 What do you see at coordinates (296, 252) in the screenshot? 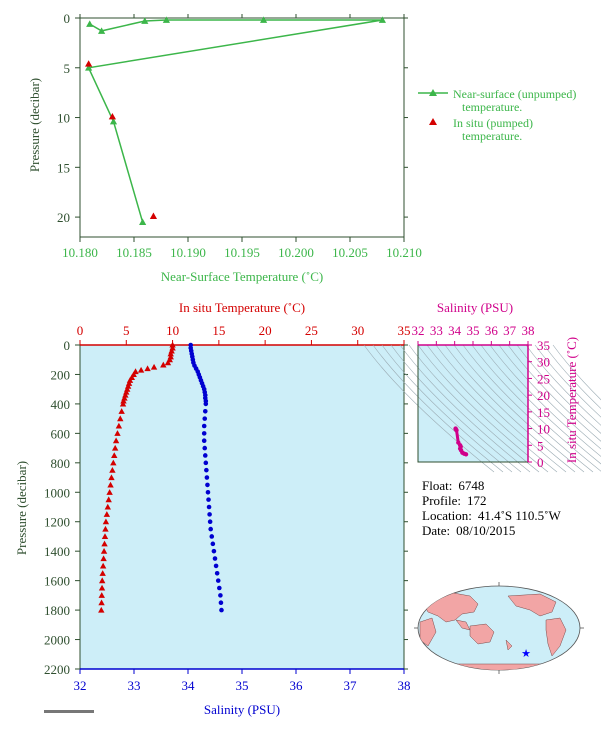
I see `top-x-tick-label: 10.200` at bounding box center [296, 252].